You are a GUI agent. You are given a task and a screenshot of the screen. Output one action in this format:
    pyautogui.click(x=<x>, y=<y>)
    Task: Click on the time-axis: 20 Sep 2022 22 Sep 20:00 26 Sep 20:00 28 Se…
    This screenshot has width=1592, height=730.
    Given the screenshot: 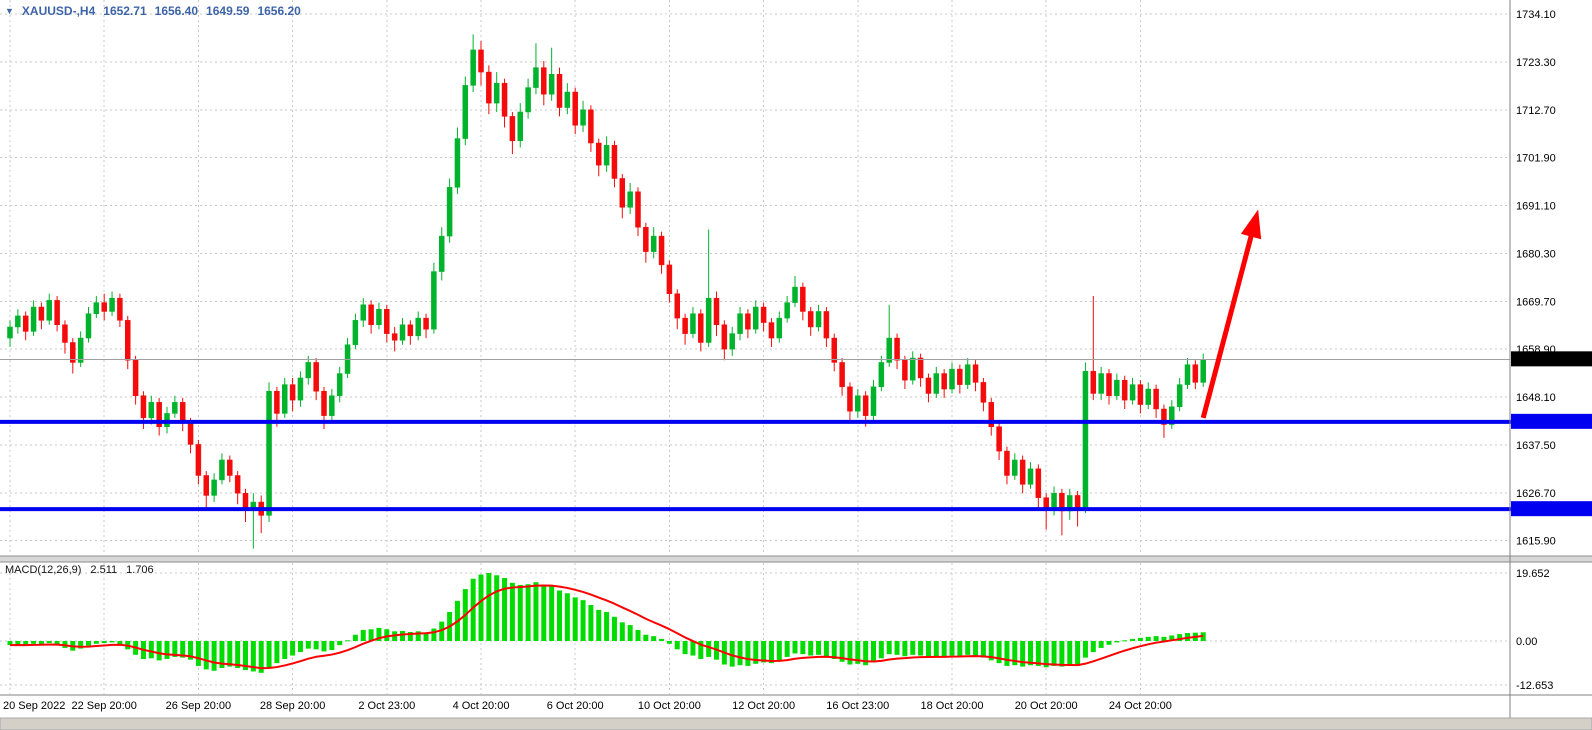 What is the action you would take?
    pyautogui.click(x=587, y=706)
    